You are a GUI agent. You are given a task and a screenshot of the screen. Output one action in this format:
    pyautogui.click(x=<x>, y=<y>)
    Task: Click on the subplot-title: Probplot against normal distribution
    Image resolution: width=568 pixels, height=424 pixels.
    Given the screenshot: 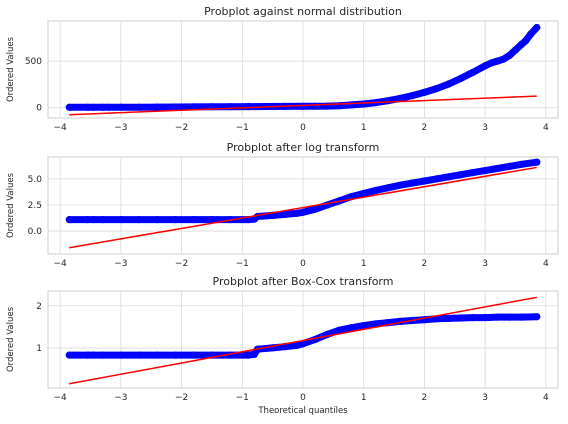 What is the action you would take?
    pyautogui.click(x=303, y=11)
    